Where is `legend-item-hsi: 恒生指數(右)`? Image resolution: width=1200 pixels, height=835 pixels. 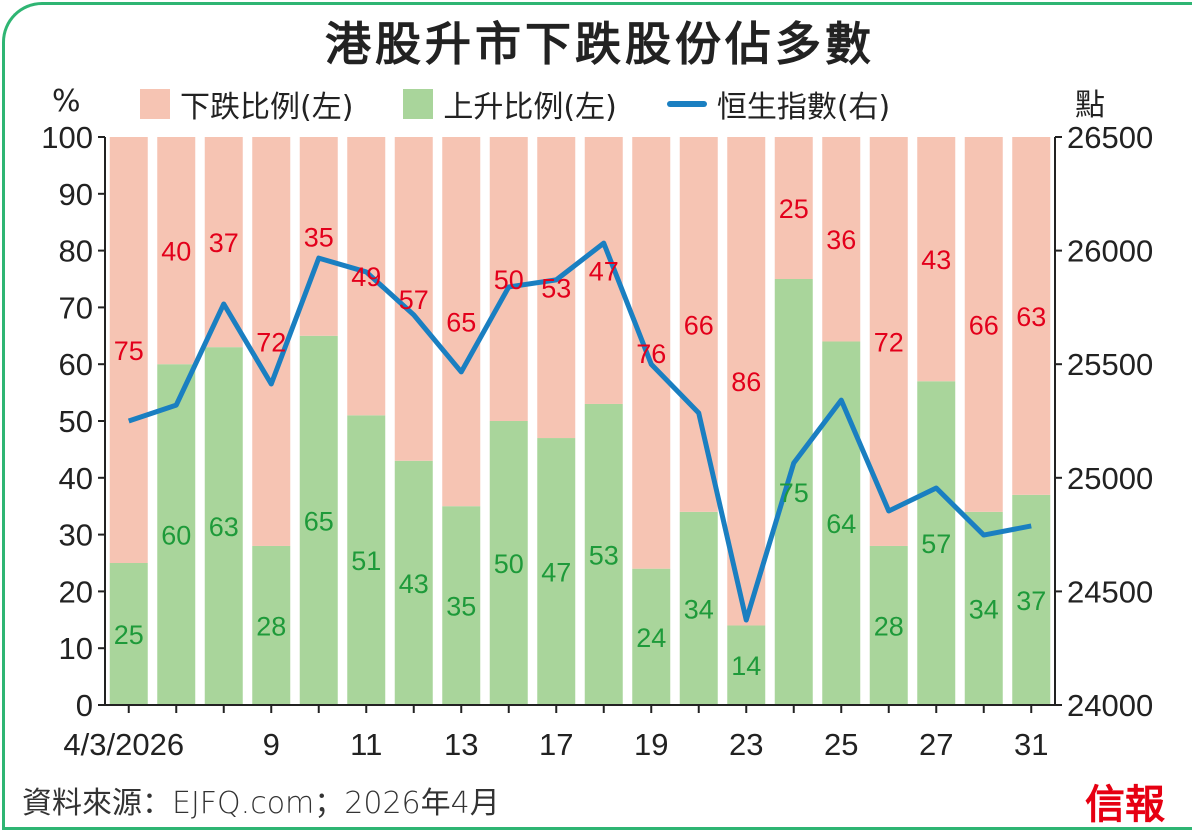 legend-item-hsi: 恒生指數(右) is located at coordinates (778, 104).